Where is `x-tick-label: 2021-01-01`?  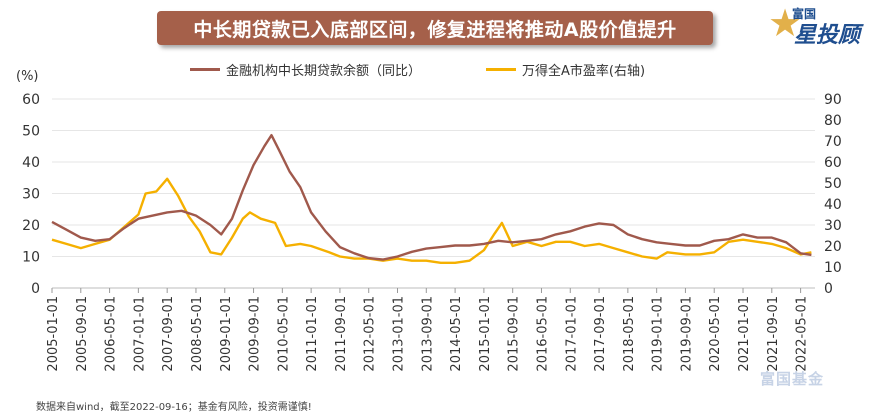
x-tick-label: 2021-01-01 is located at coordinates (744, 334).